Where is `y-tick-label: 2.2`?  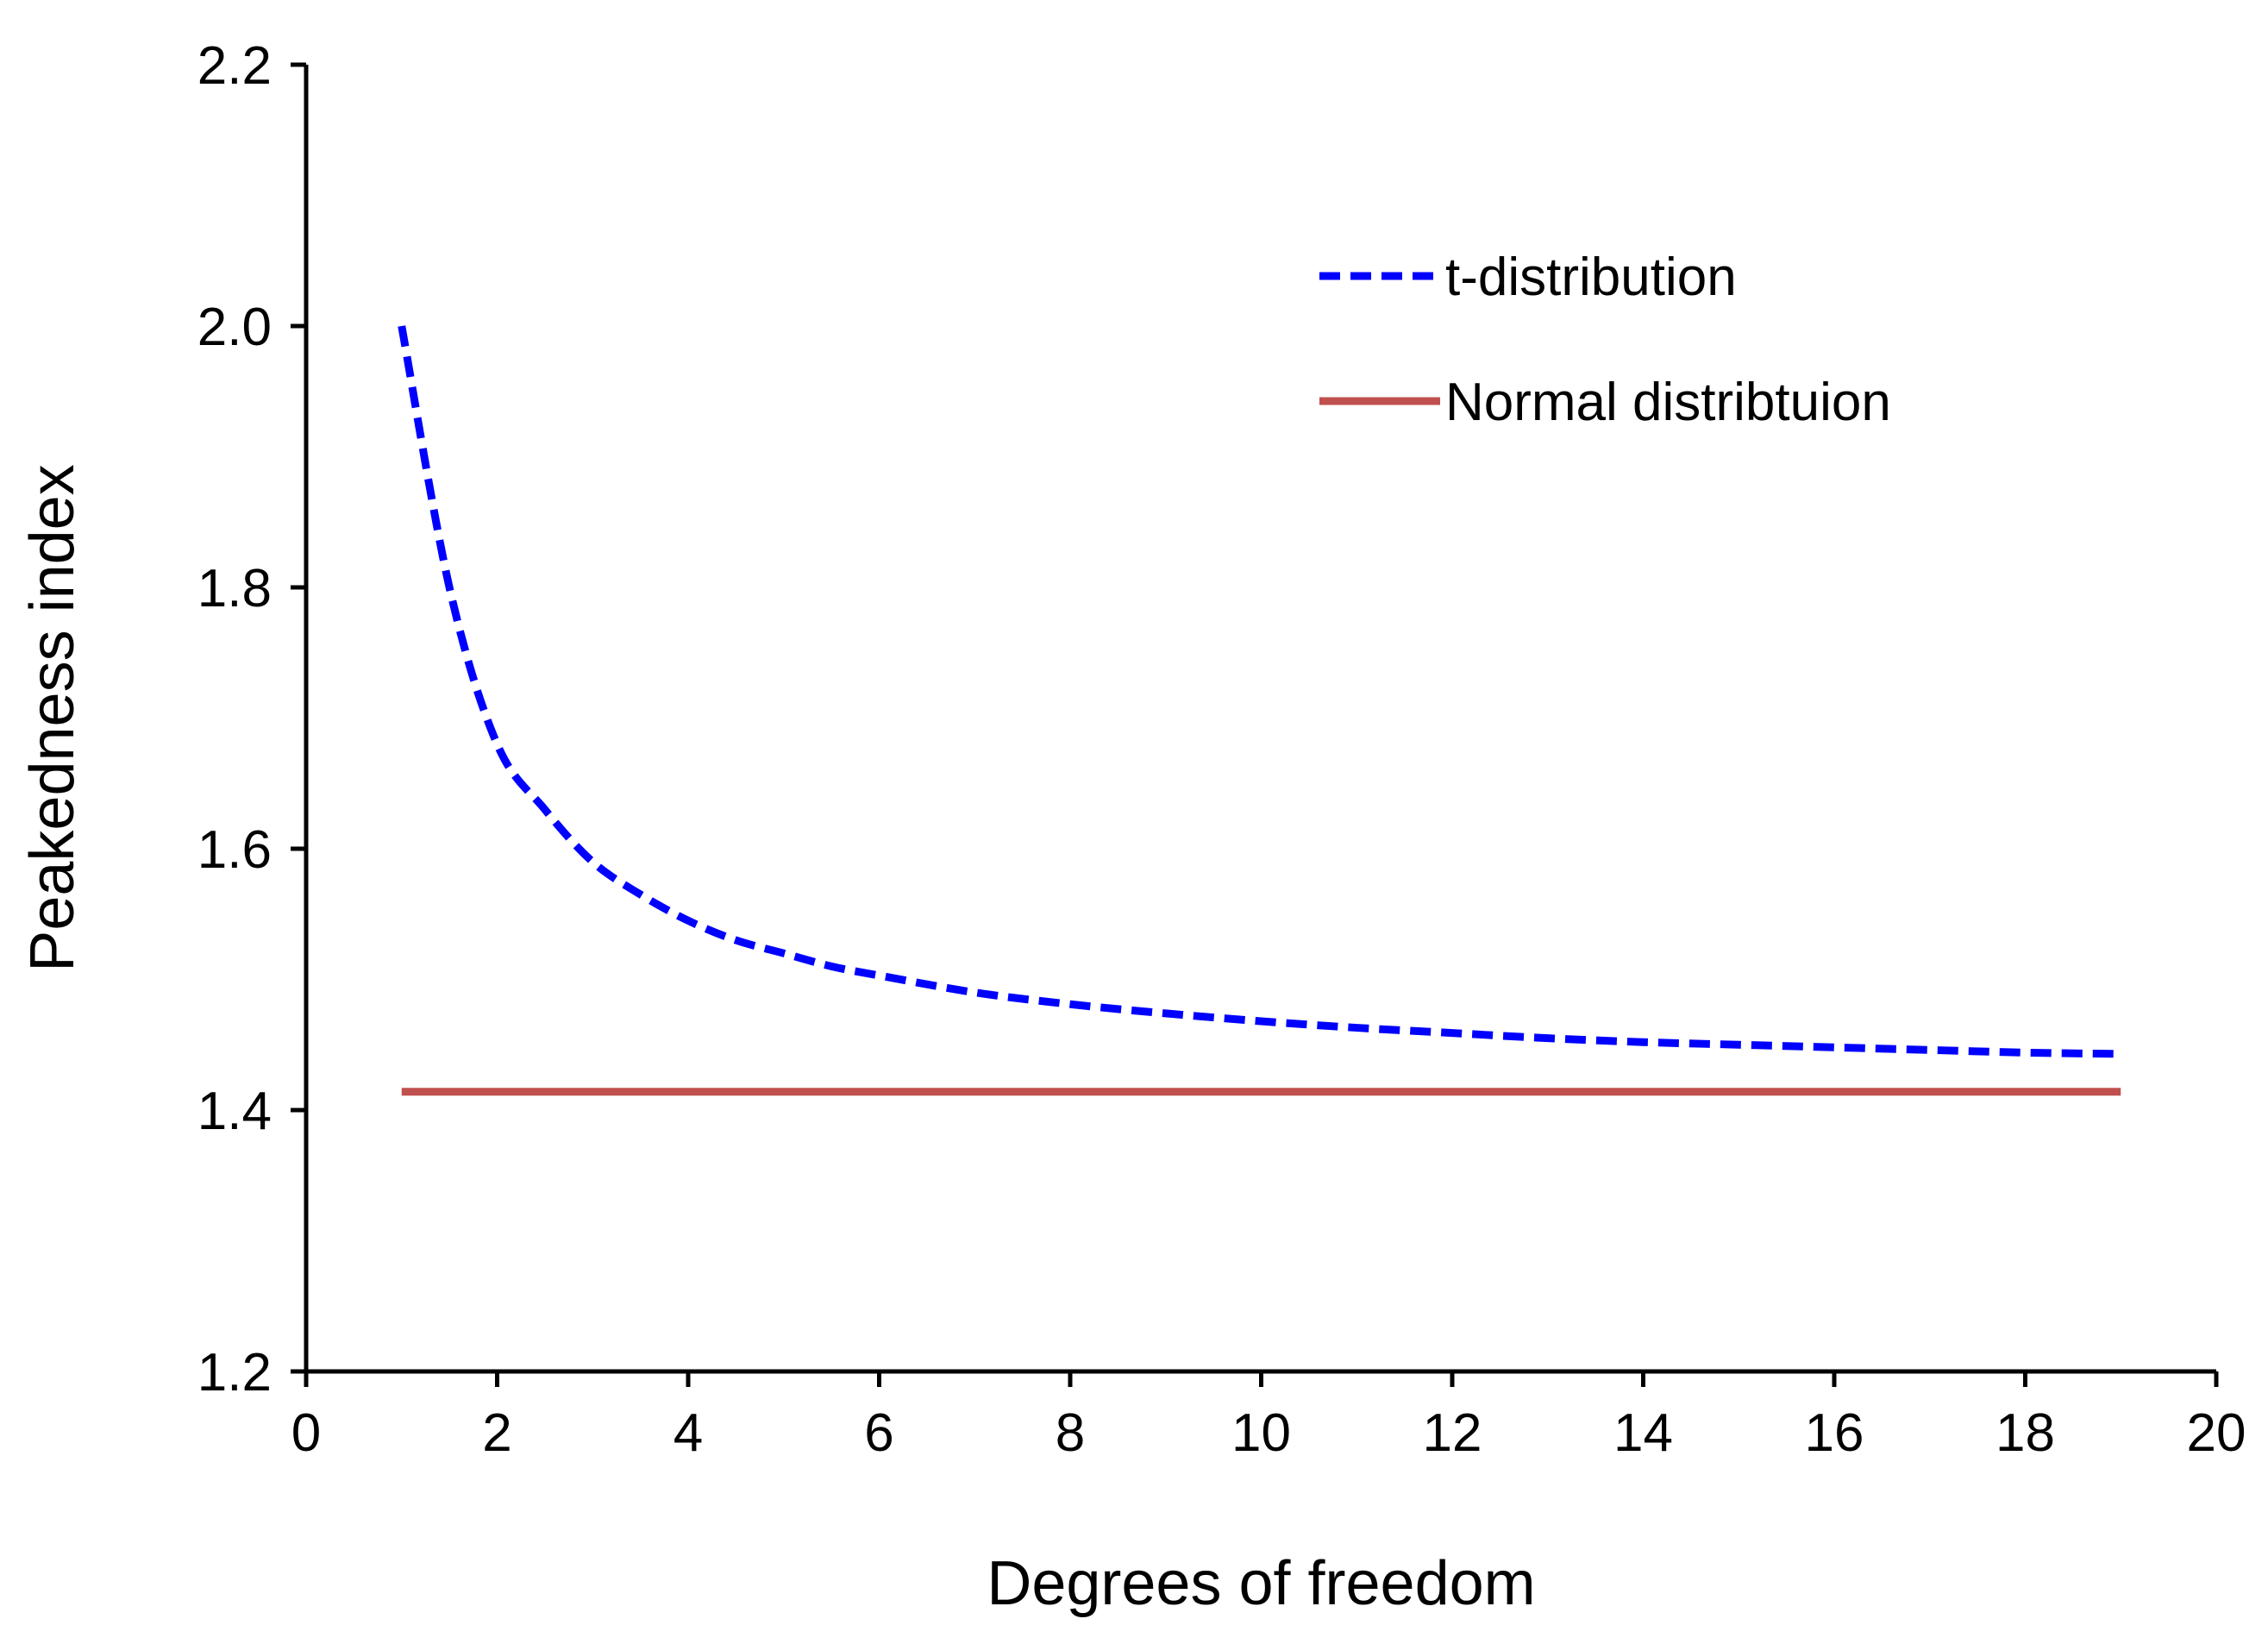 y-tick-label: 2.2 is located at coordinates (235, 66).